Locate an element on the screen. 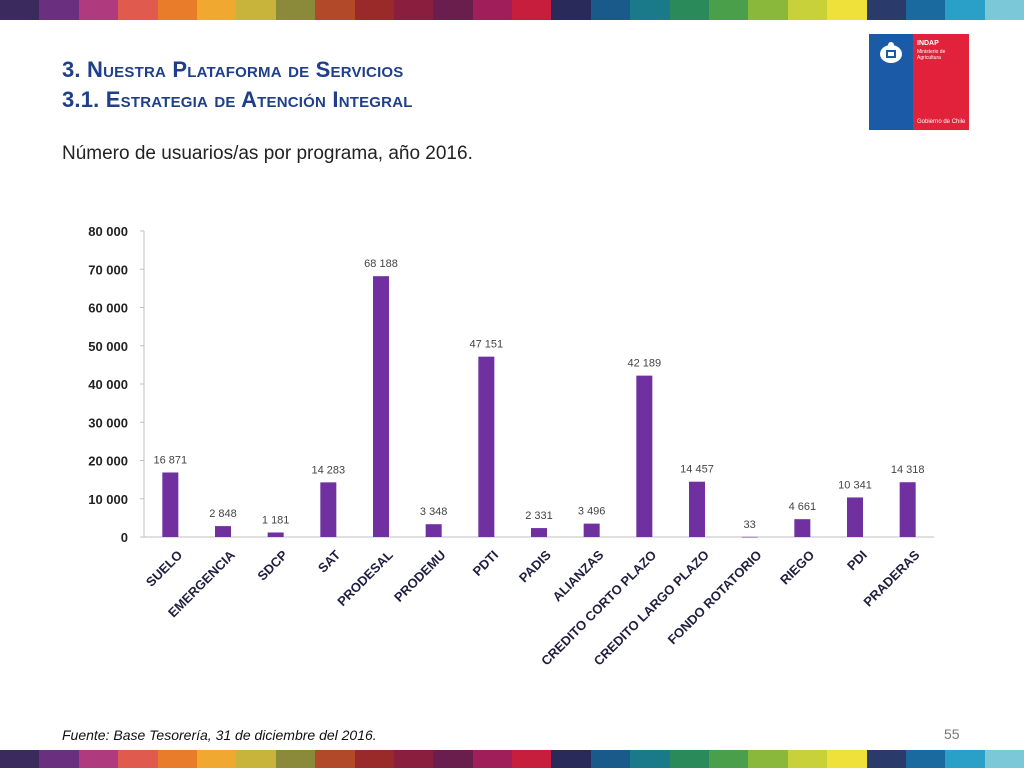  x-tick-label: SAT is located at coordinates (329, 561).